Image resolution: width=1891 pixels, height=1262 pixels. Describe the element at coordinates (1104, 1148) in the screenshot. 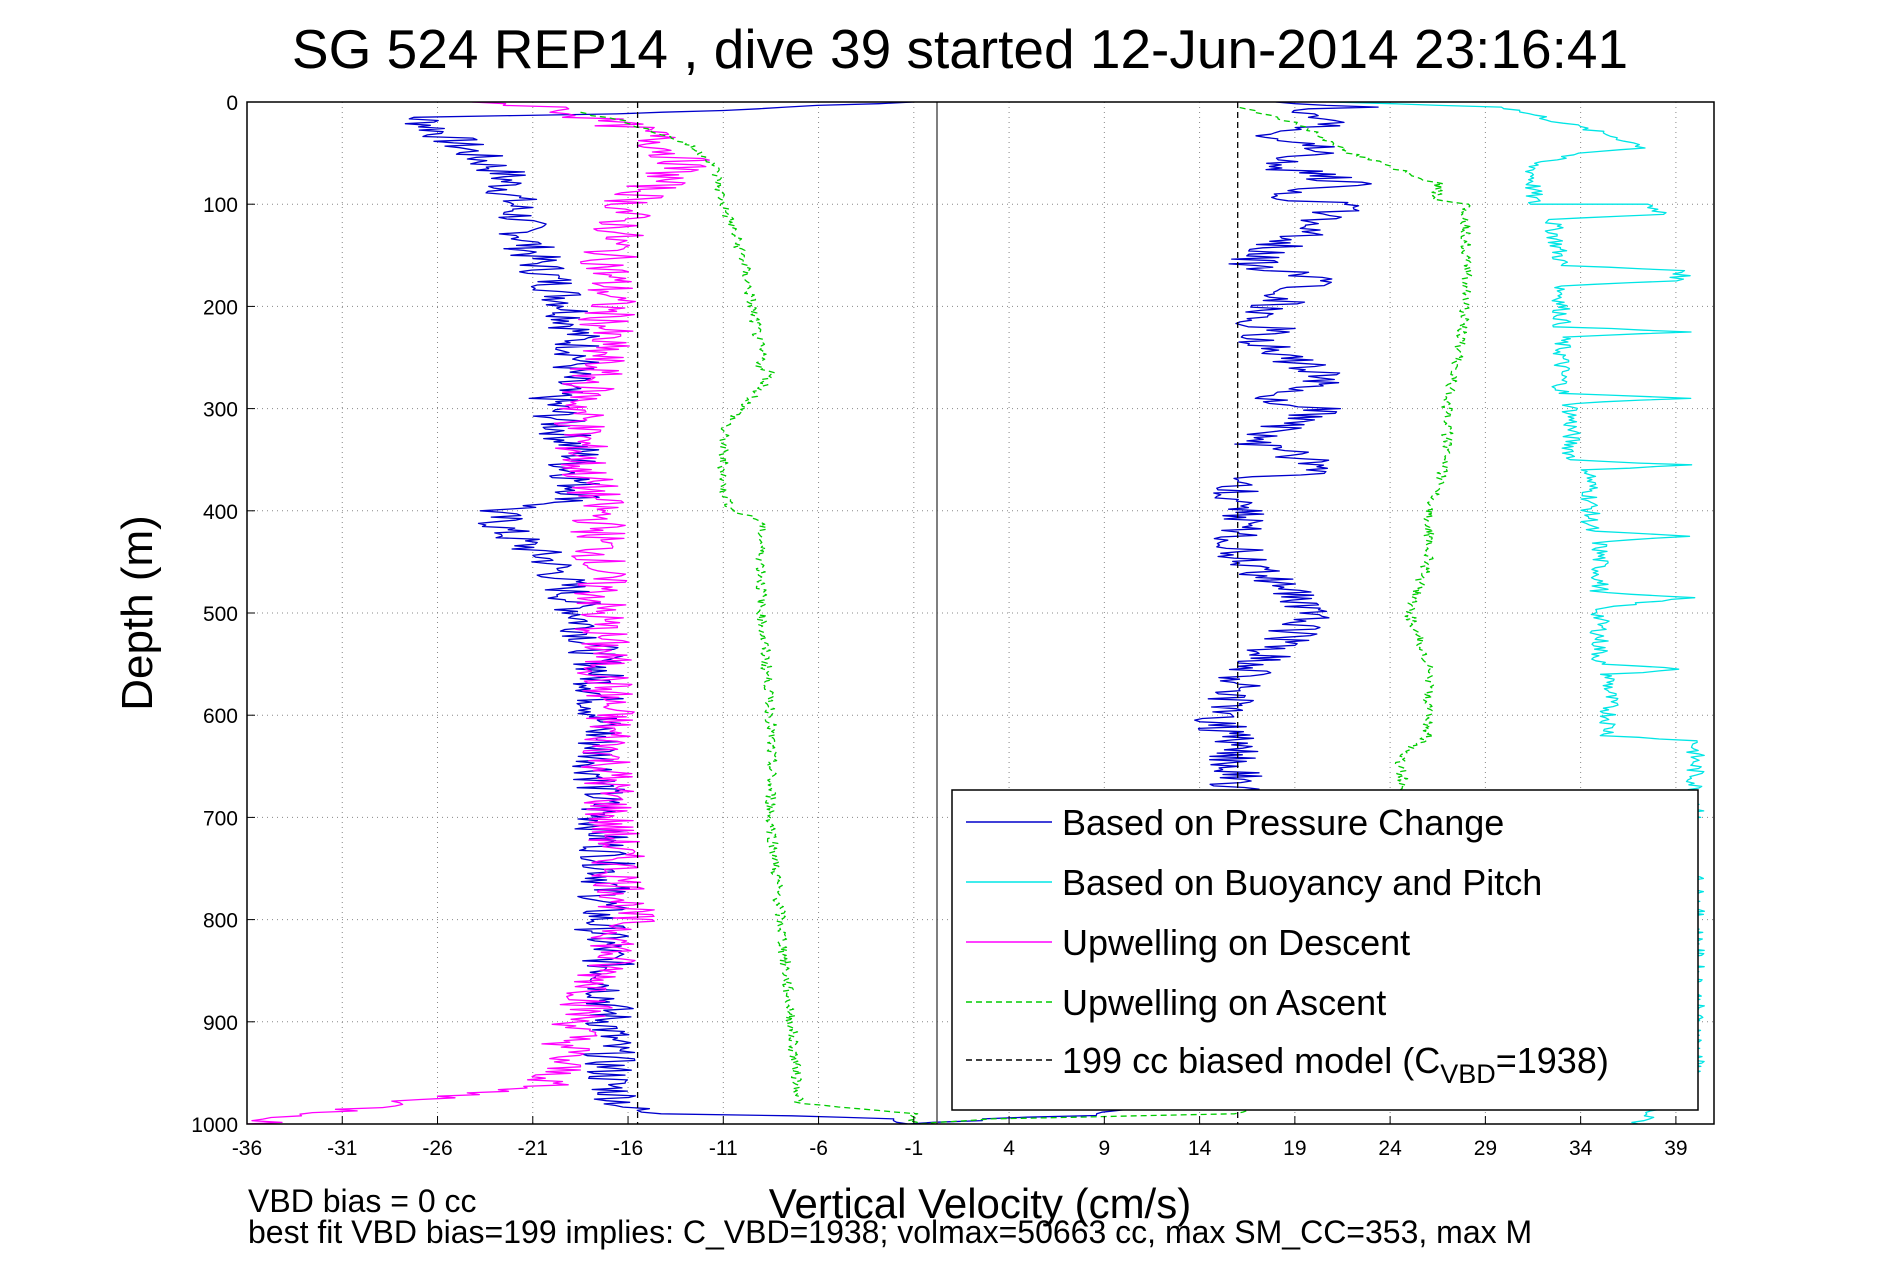

I see `x-tick-label: 9` at that location.